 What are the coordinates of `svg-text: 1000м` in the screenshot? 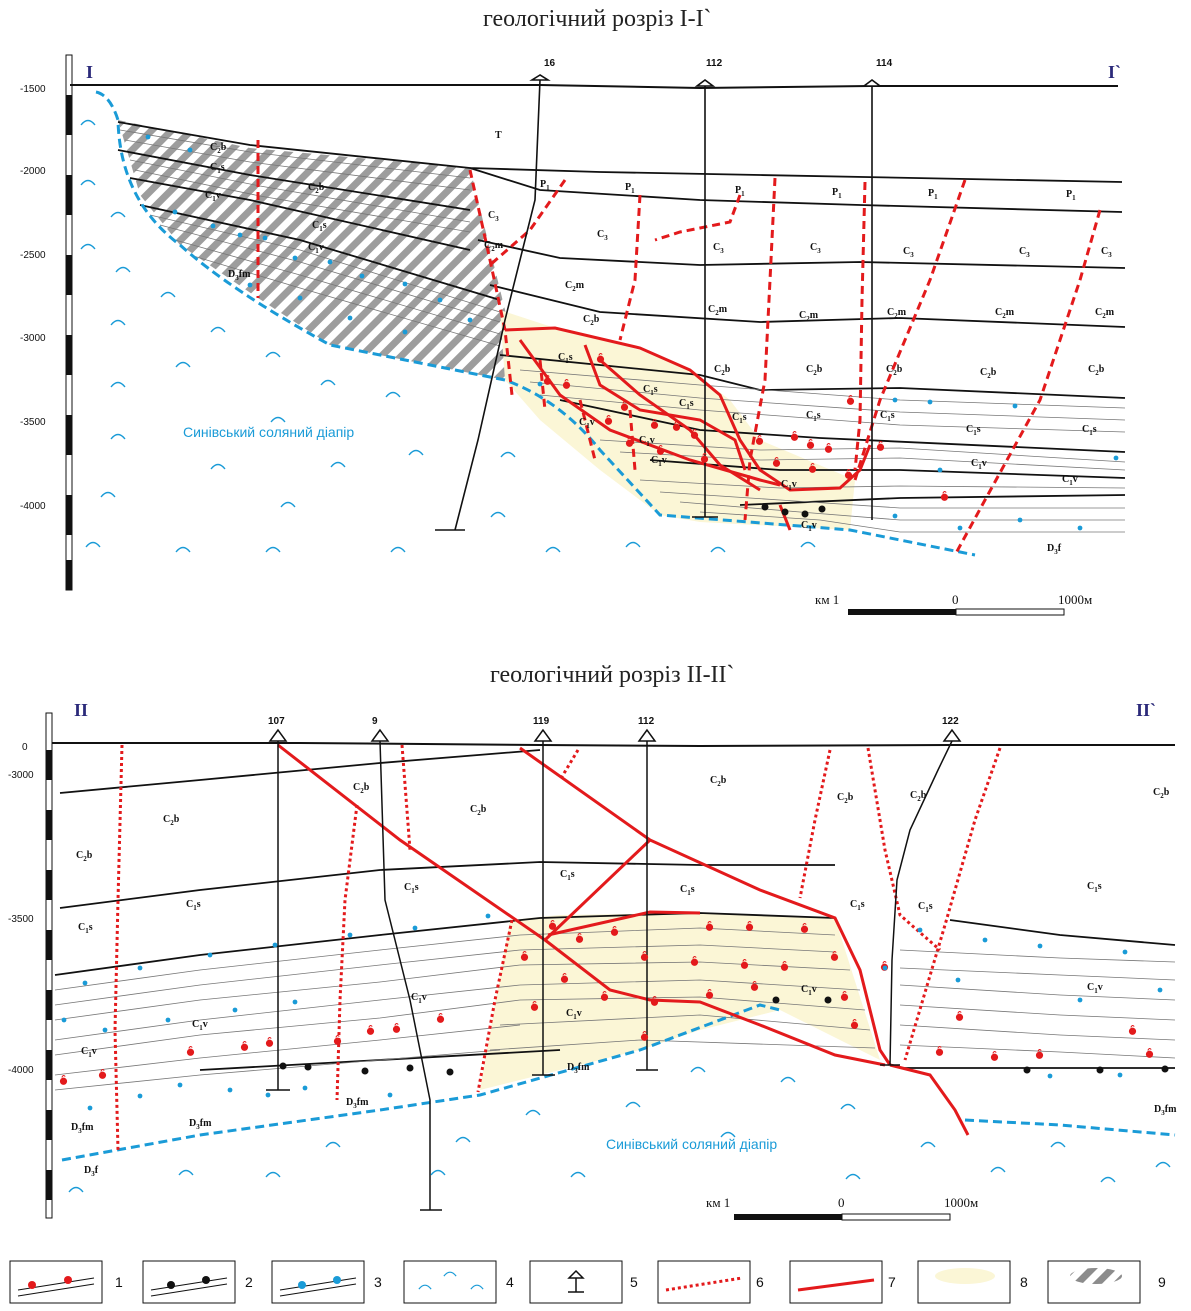 It's located at (1075, 599).